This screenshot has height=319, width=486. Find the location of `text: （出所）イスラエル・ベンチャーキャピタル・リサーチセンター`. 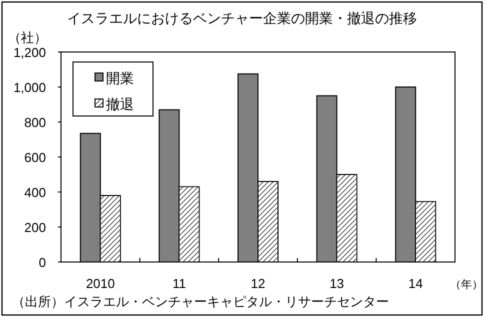

text: （出所）イスラエル・ベンチャーキャピタル・リサーチセンター is located at coordinates (200, 301).